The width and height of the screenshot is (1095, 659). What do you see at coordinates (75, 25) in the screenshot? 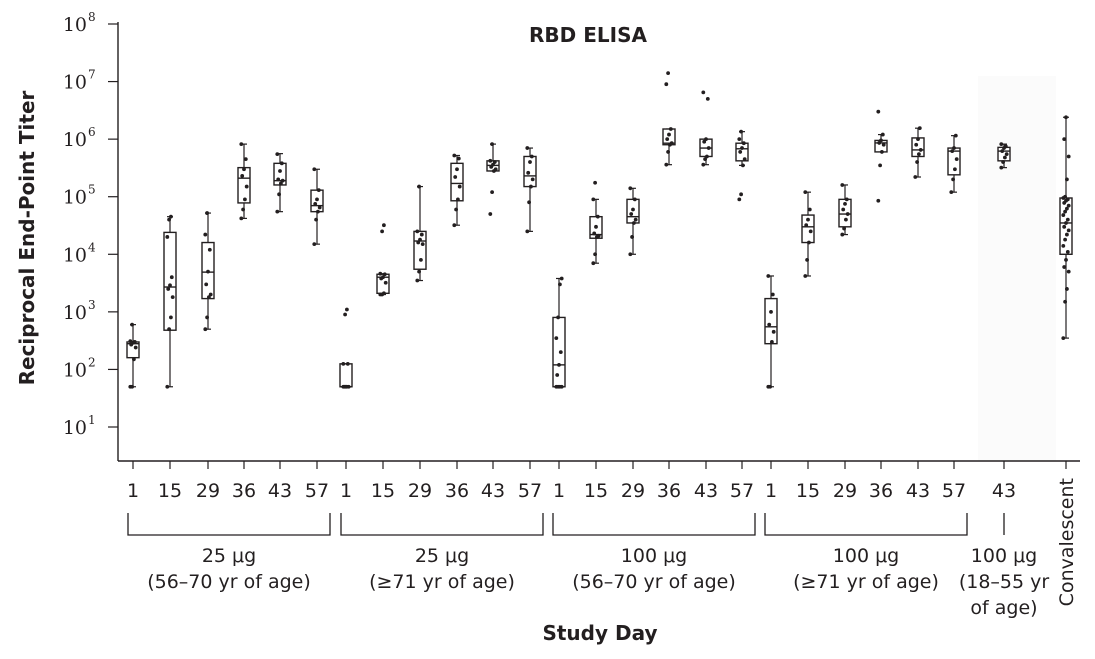
I see `y-tick-label-base: 10` at bounding box center [75, 25].